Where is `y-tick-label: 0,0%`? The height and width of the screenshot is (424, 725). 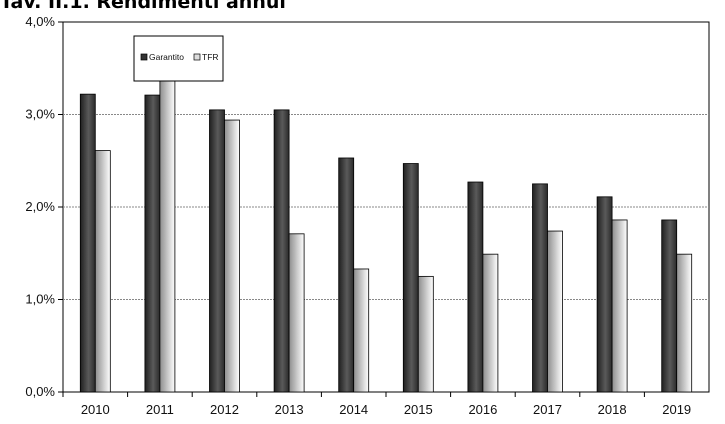 y-tick-label: 0,0% is located at coordinates (40, 391).